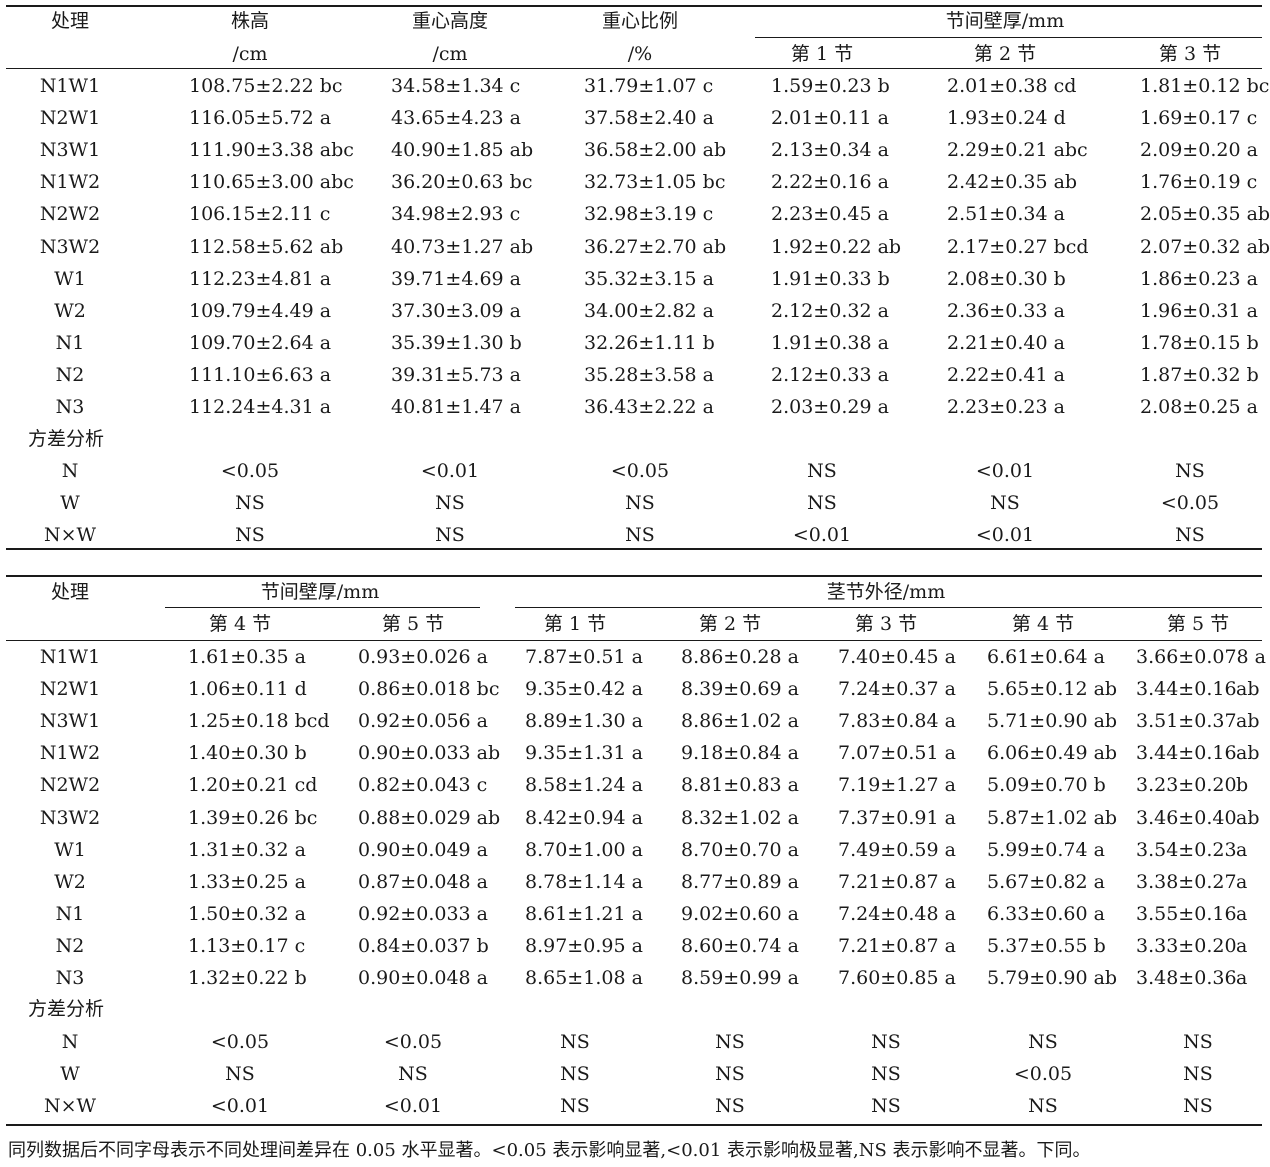 This screenshot has width=1270, height=1167. Describe the element at coordinates (886, 592) in the screenshot. I see `table2-header-stem-diameter: 茎节外径/mm` at that location.